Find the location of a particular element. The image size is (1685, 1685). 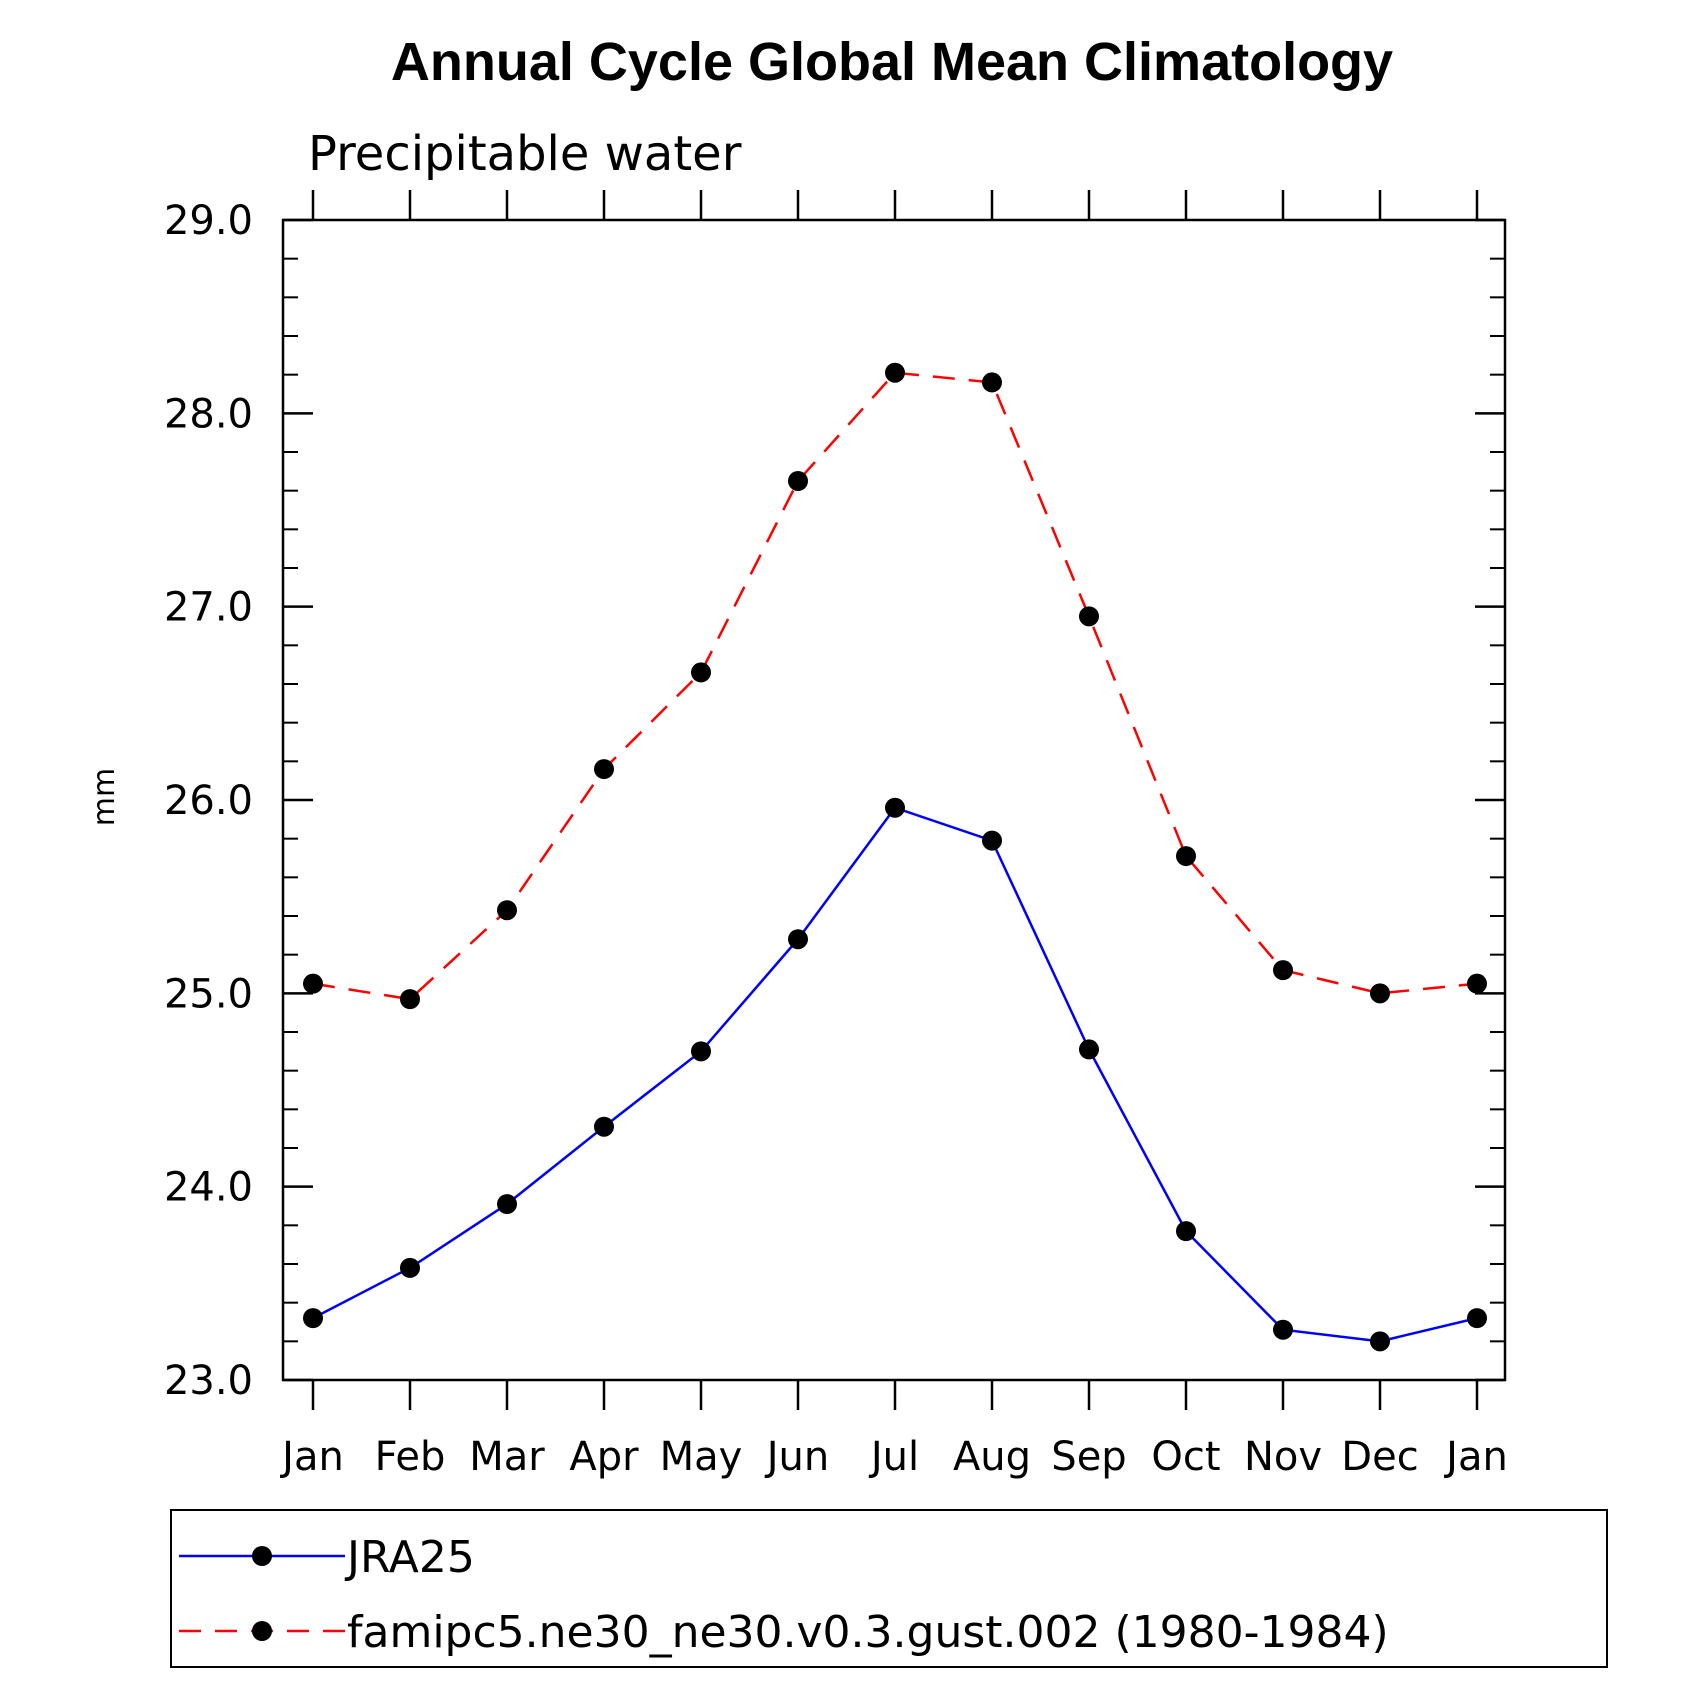

x-tick-label: Oct is located at coordinates (1185, 1457).